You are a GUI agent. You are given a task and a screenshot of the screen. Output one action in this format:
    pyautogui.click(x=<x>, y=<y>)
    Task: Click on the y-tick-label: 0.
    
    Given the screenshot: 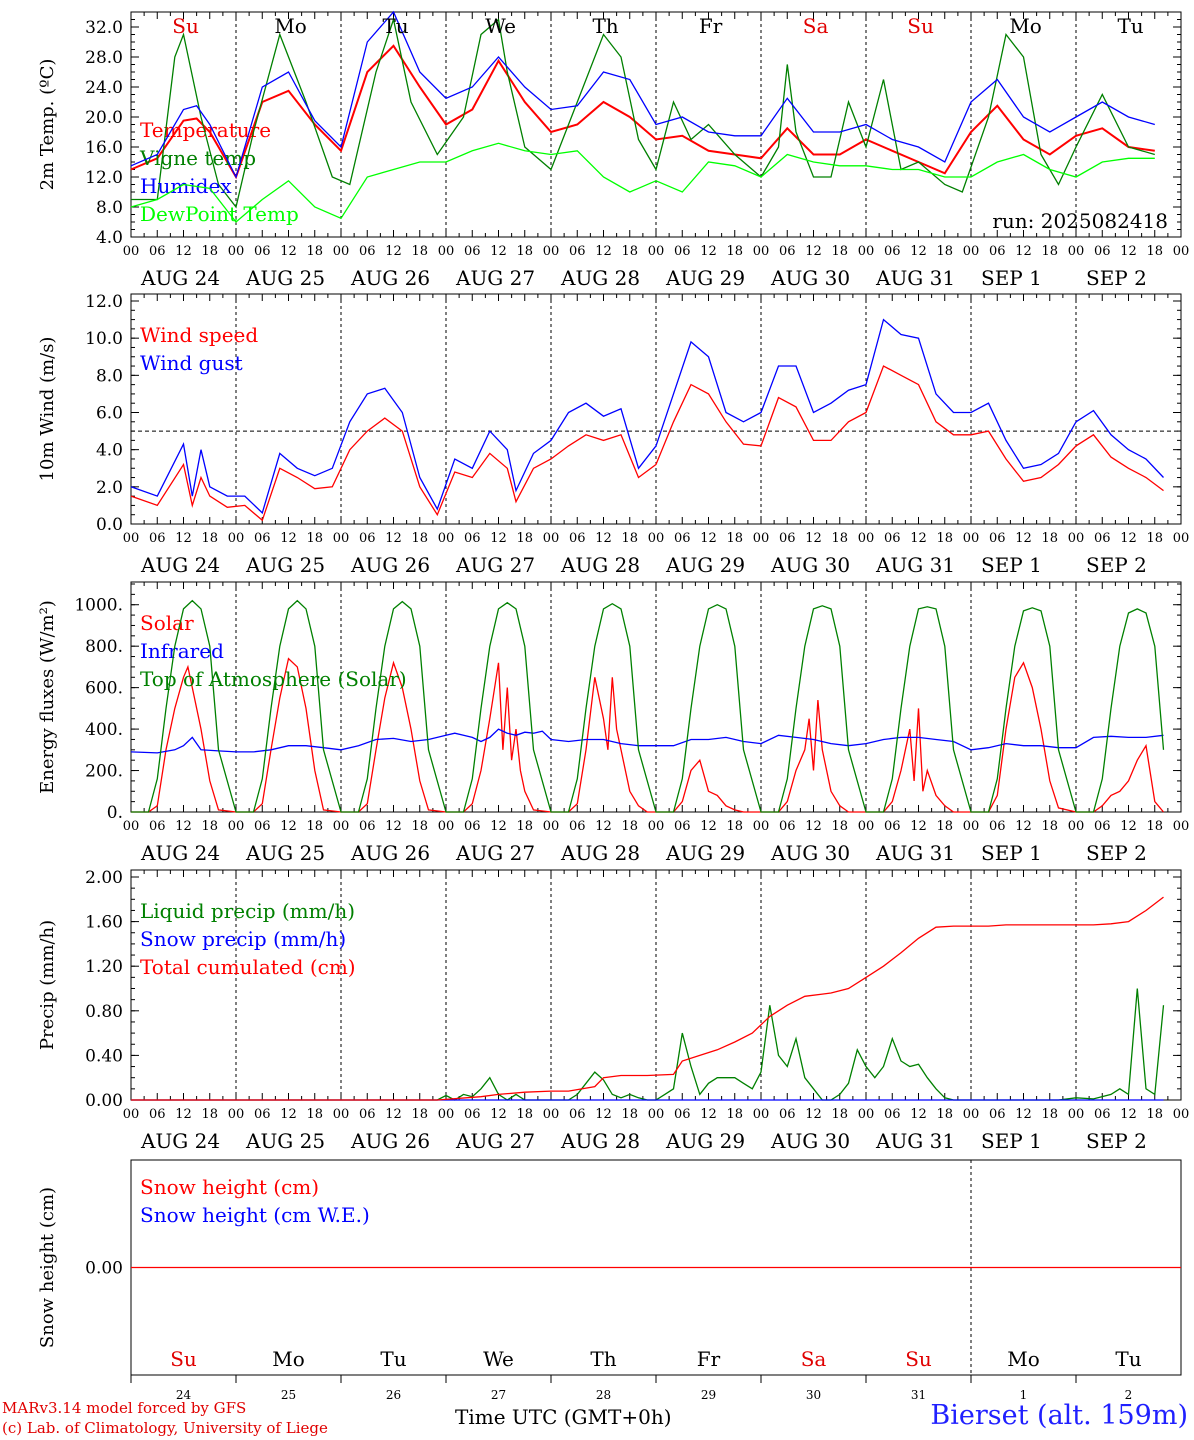 What is the action you would take?
    pyautogui.click(x=115, y=813)
    